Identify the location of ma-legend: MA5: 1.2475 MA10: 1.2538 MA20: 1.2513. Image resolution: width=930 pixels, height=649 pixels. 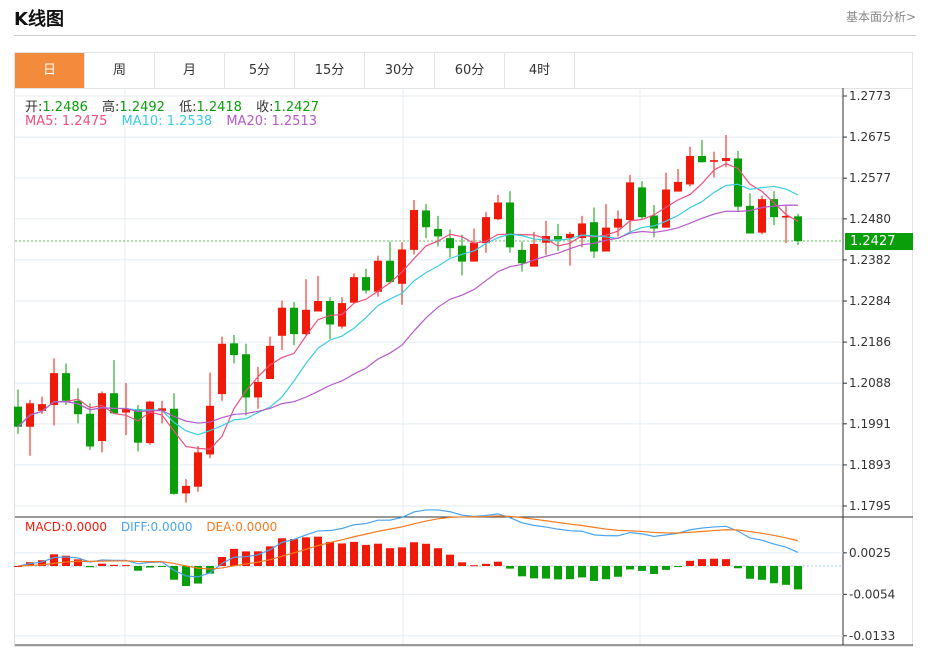
(176, 121).